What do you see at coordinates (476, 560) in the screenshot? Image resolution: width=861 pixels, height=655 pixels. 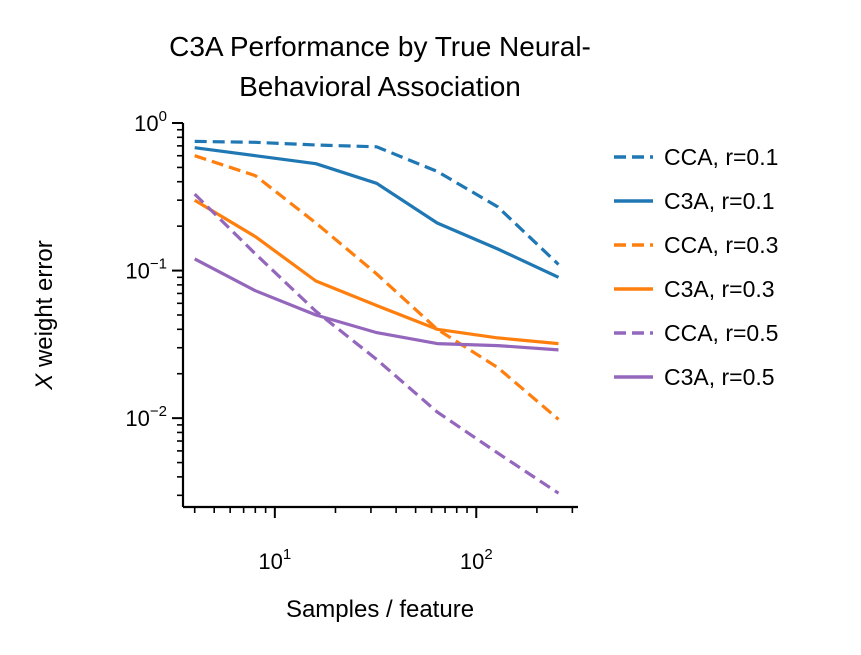 I see `x-tick-label: 10²` at bounding box center [476, 560].